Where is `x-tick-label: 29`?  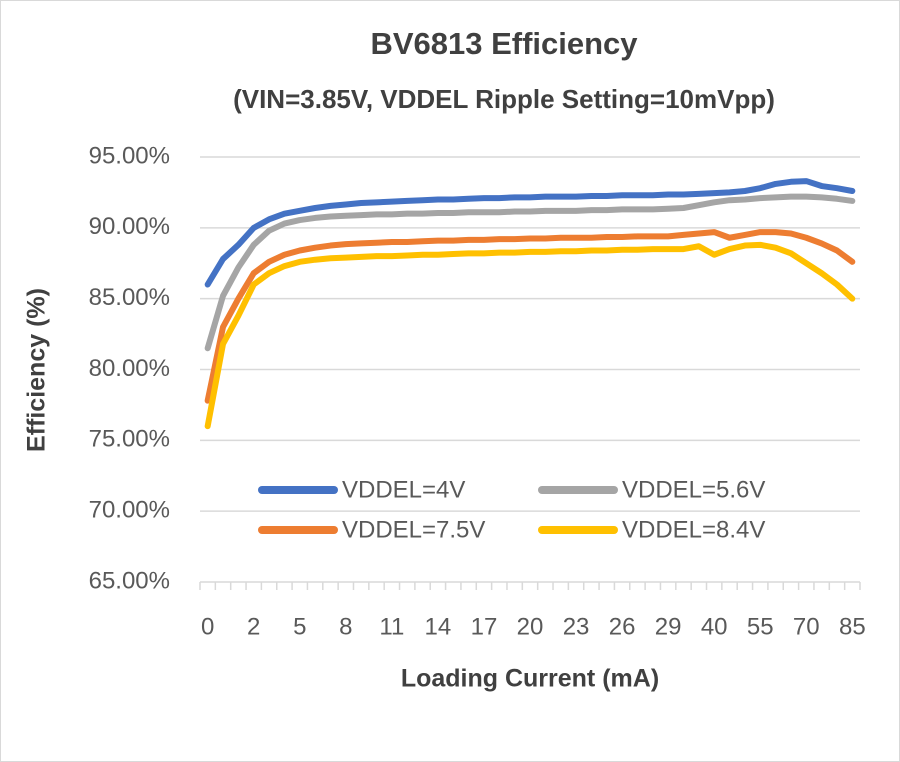
x-tick-label: 29 is located at coordinates (668, 626).